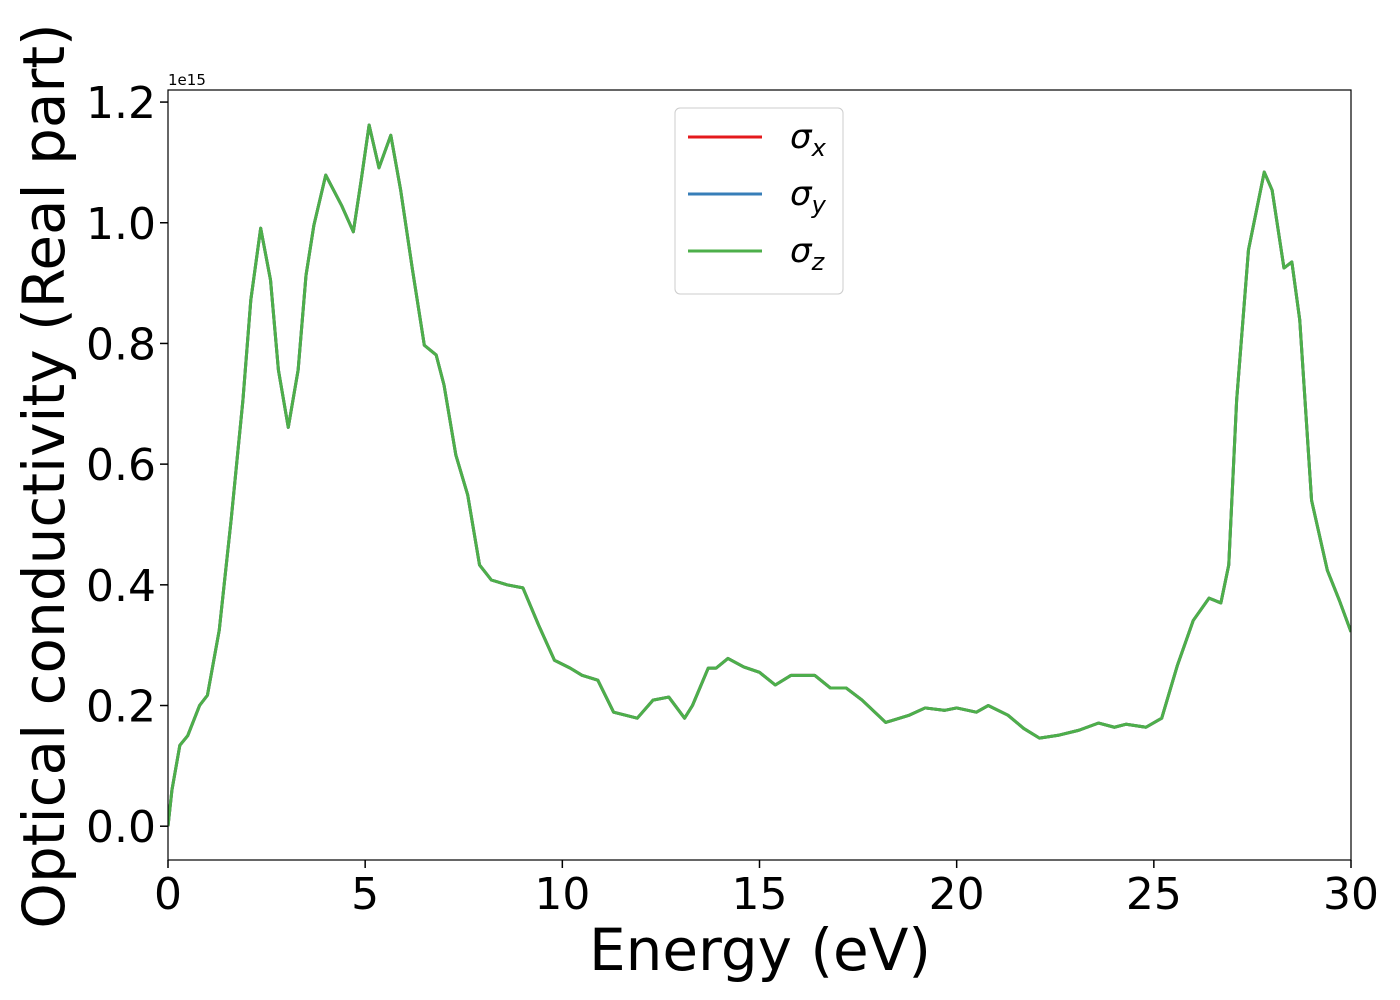 Image resolution: width=1400 pixels, height=1000 pixels. Describe the element at coordinates (808, 139) in the screenshot. I see `legend-label: σx` at that location.